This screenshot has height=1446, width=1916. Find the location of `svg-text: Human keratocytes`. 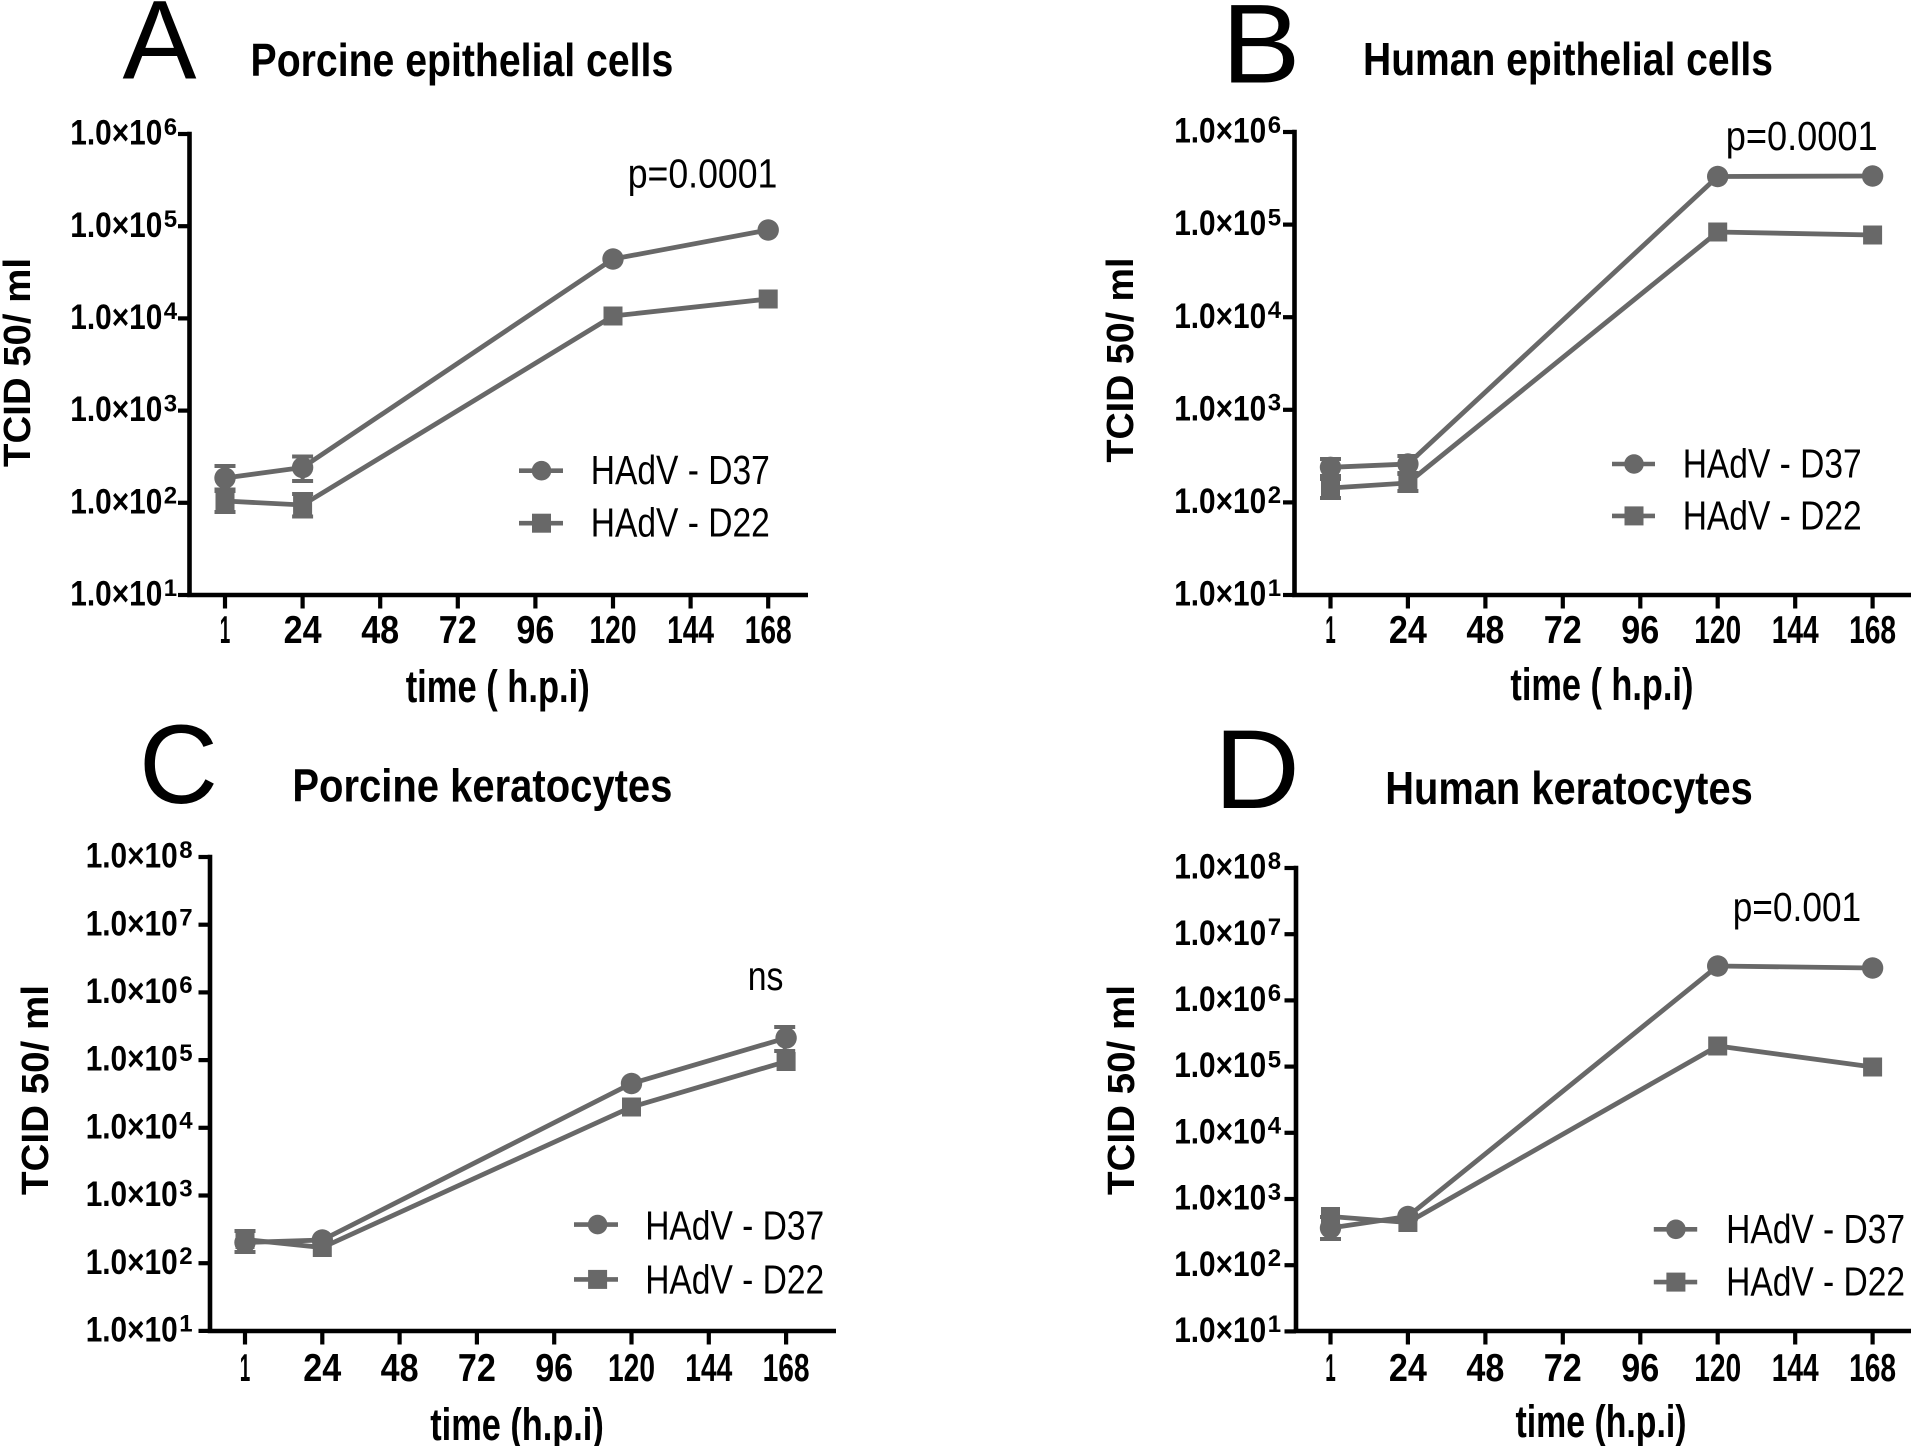

svg-text: Human keratocytes is located at coordinates (1569, 788).